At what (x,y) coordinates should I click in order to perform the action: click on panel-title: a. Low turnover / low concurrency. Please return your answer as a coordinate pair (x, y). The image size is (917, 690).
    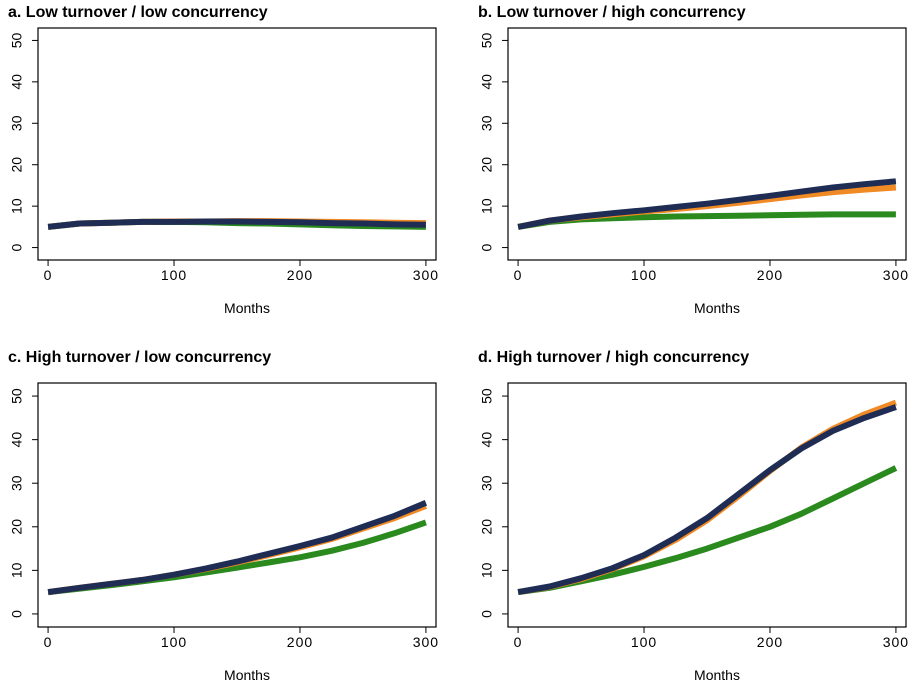
    Looking at the image, I should click on (138, 12).